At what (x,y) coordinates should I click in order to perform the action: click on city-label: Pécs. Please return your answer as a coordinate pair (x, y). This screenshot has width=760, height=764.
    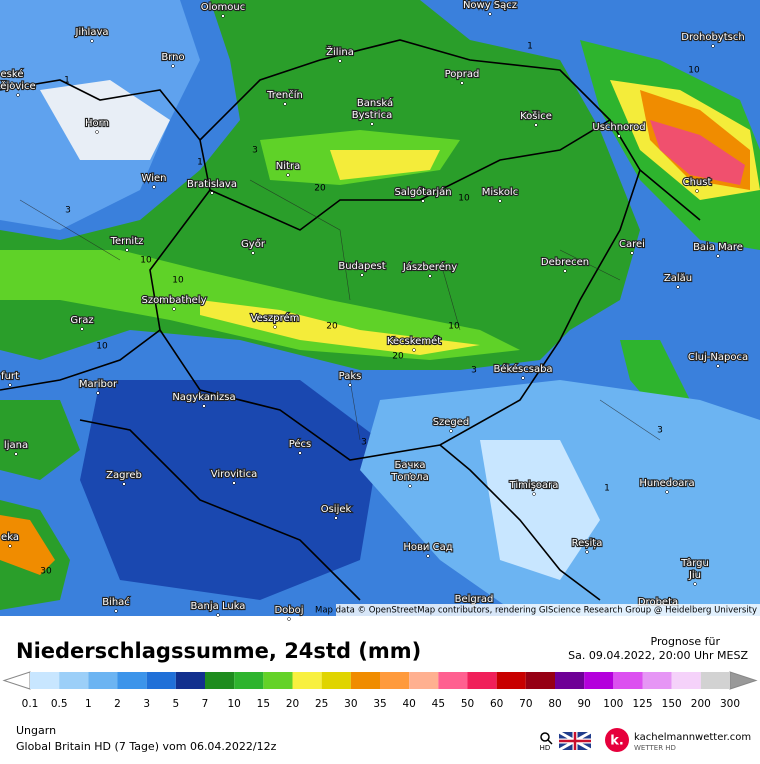
    Looking at the image, I should click on (300, 444).